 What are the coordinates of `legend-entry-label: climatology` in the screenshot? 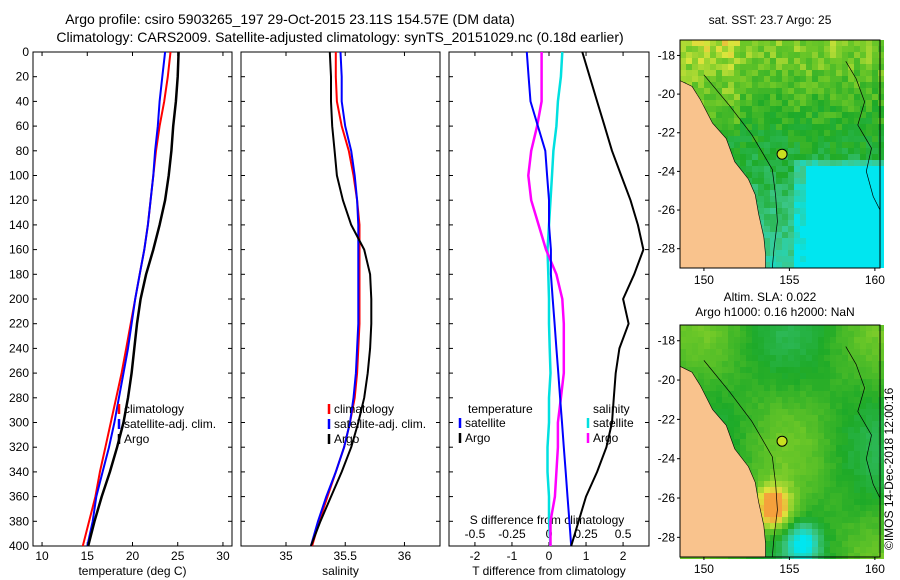 It's located at (364, 409).